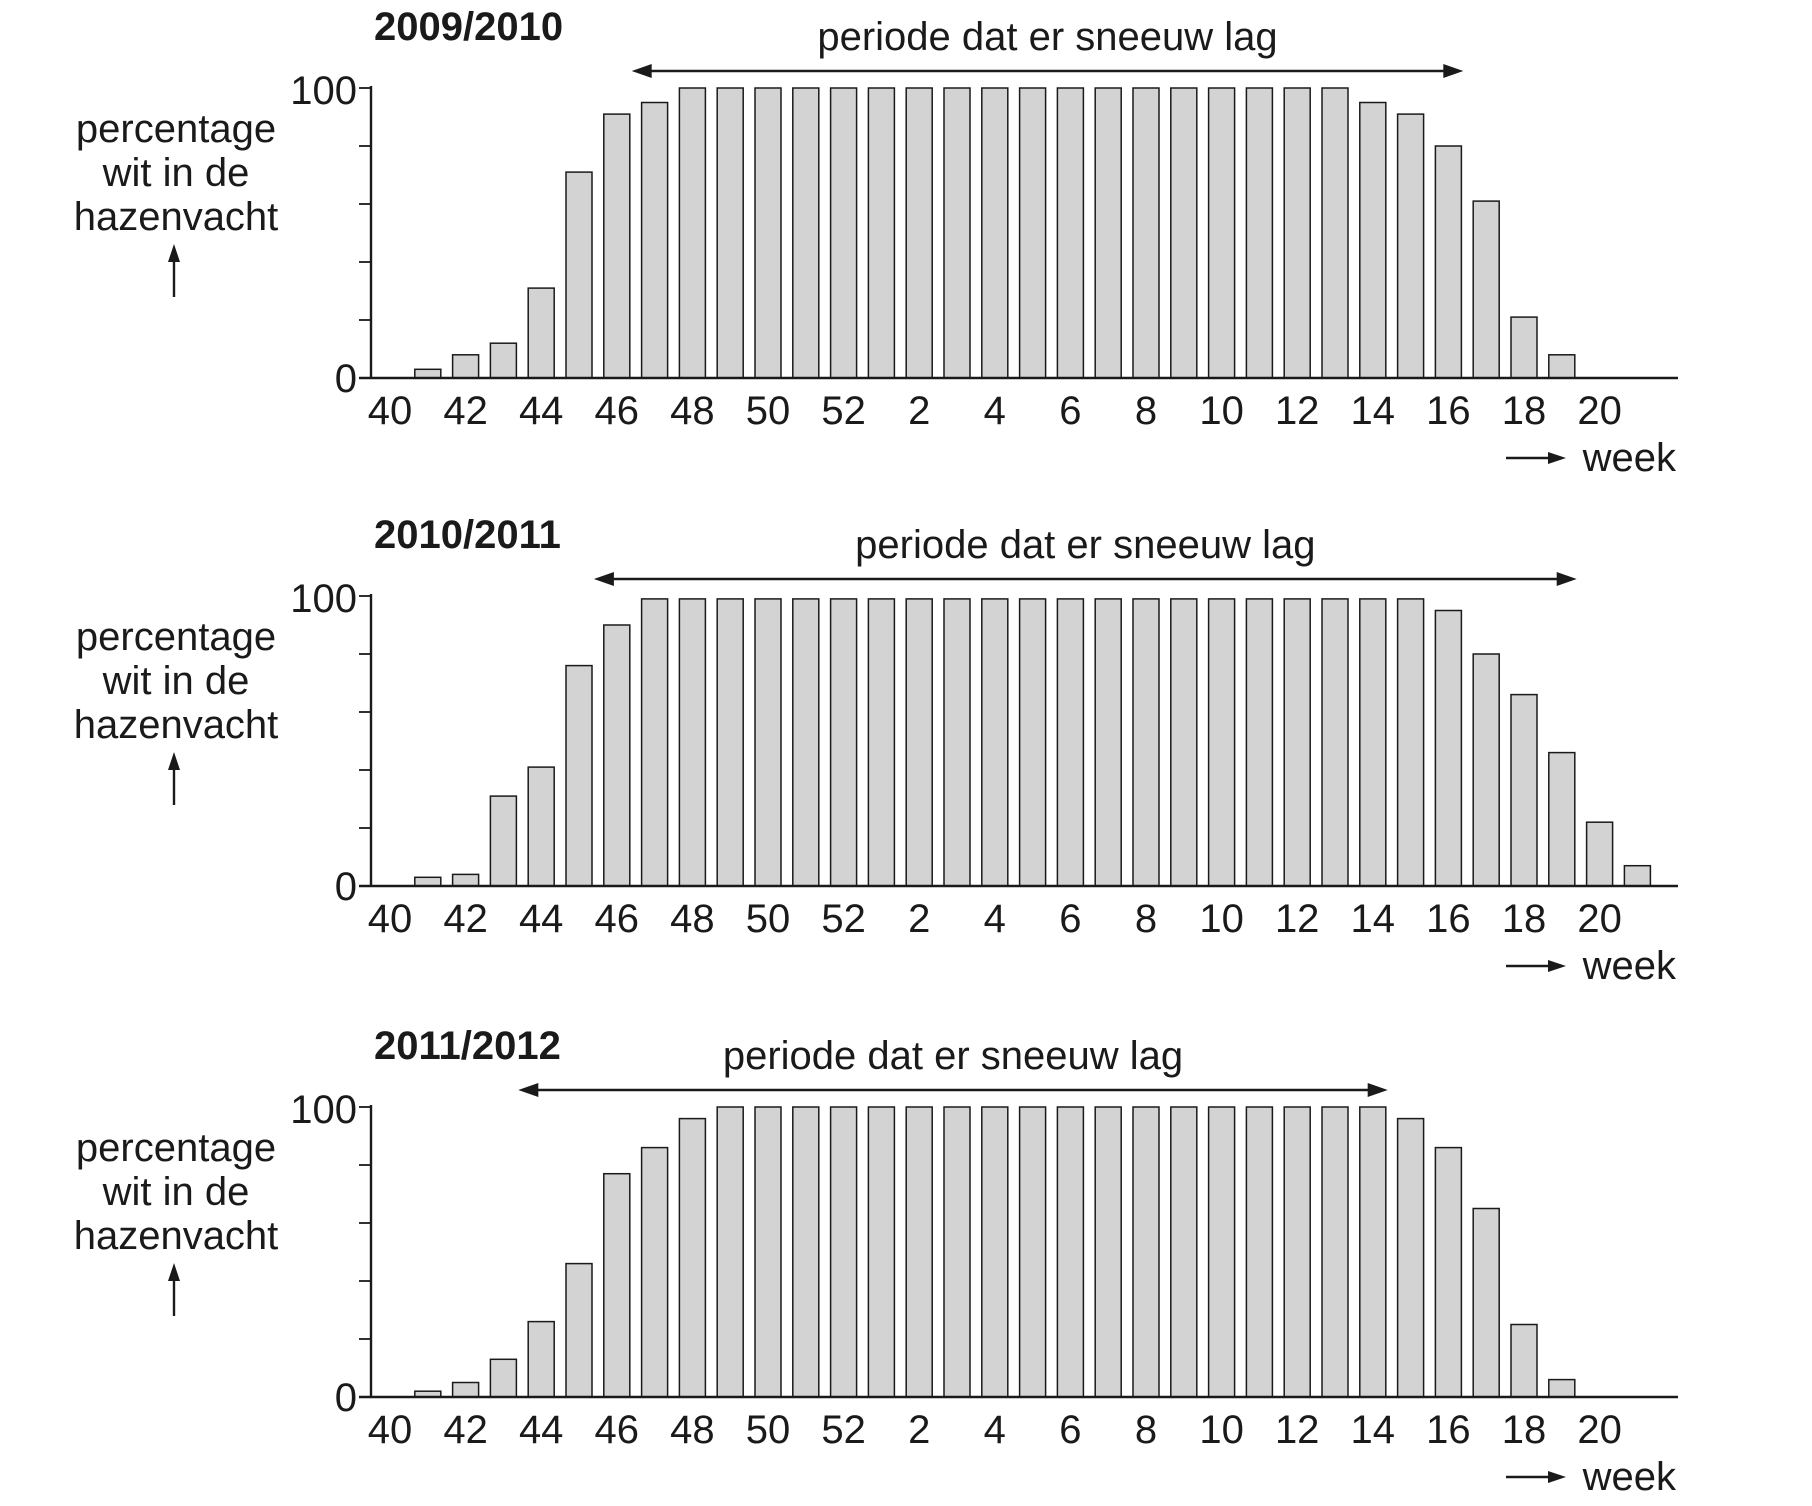 Image resolution: width=1812 pixels, height=1506 pixels. What do you see at coordinates (176, 1148) in the screenshot?
I see `y-axis-label-line: percentage` at bounding box center [176, 1148].